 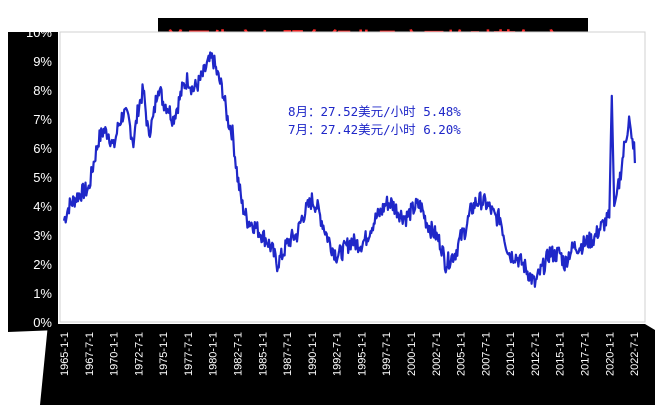 I want to click on x-tick-label: 1977-7-1, so click(x=189, y=354).